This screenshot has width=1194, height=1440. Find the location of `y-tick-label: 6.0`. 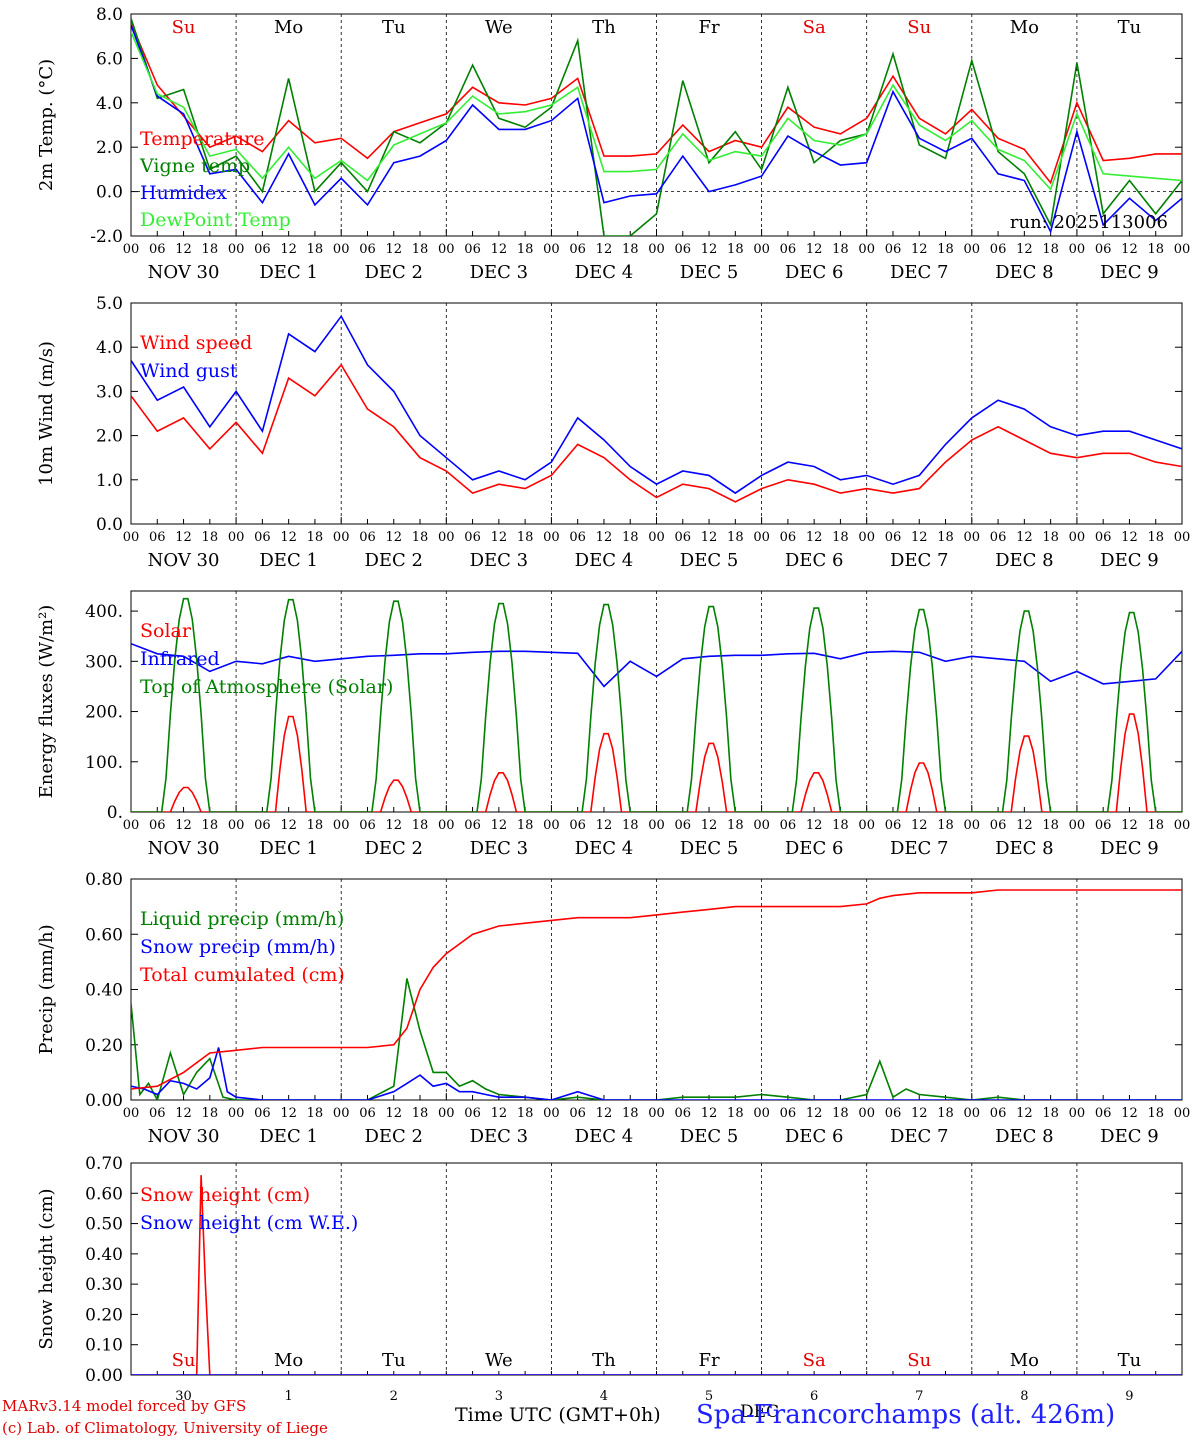

y-tick-label: 6.0 is located at coordinates (109, 59).